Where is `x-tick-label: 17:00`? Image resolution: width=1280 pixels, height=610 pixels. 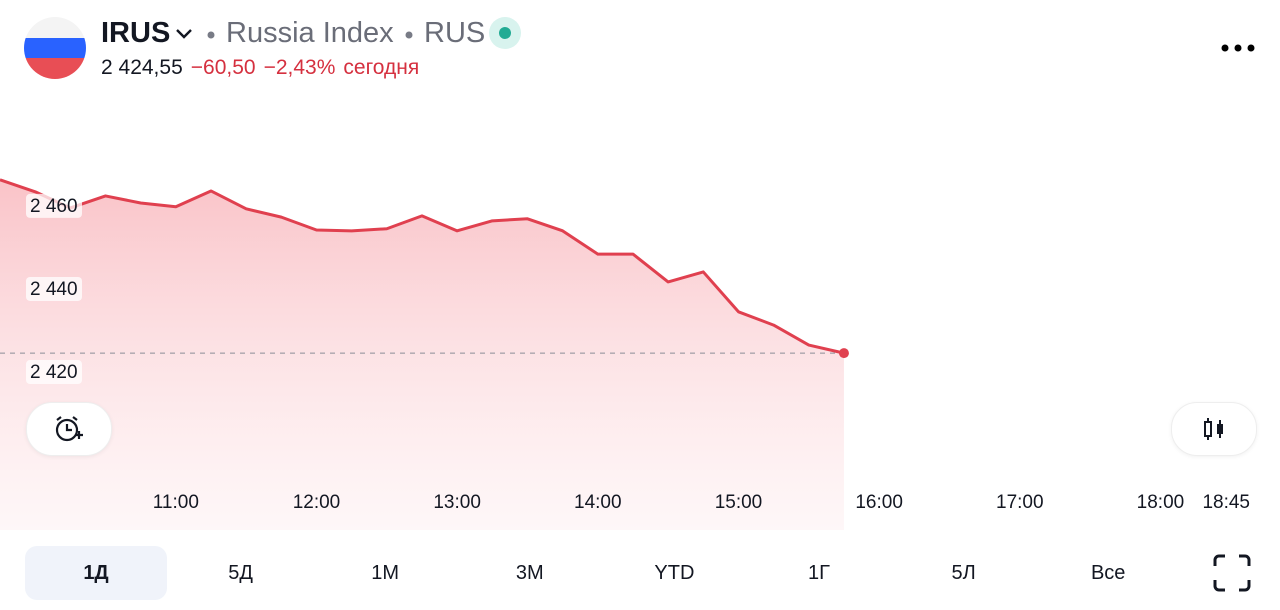
x-tick-label: 17:00 is located at coordinates (1020, 502).